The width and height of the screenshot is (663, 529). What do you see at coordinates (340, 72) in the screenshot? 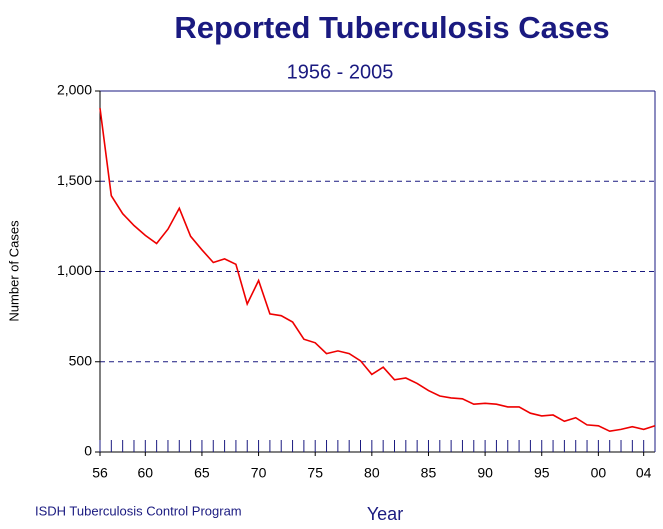
I see `chart-subtitle: 1956 - 2005` at bounding box center [340, 72].